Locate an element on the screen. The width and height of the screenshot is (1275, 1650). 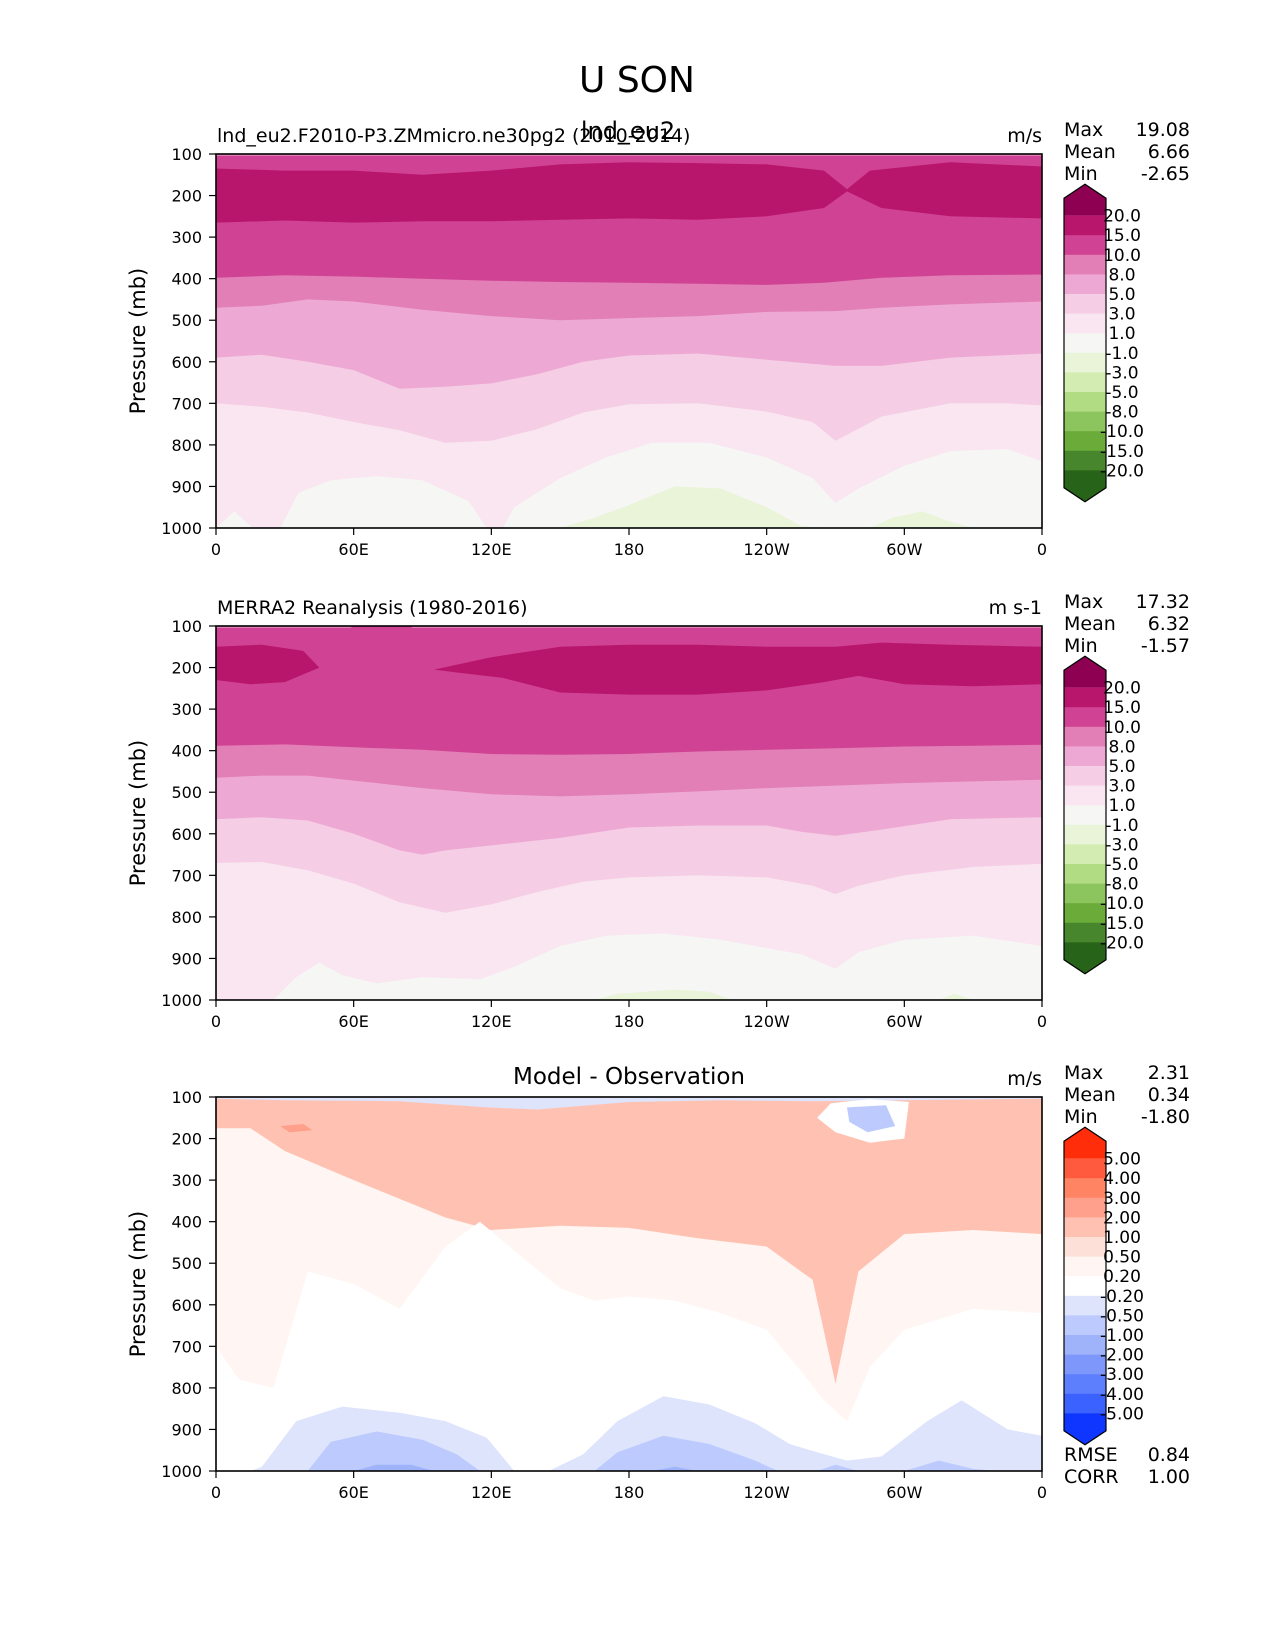
colorbar-label: 8.0 is located at coordinates (1121, 747).